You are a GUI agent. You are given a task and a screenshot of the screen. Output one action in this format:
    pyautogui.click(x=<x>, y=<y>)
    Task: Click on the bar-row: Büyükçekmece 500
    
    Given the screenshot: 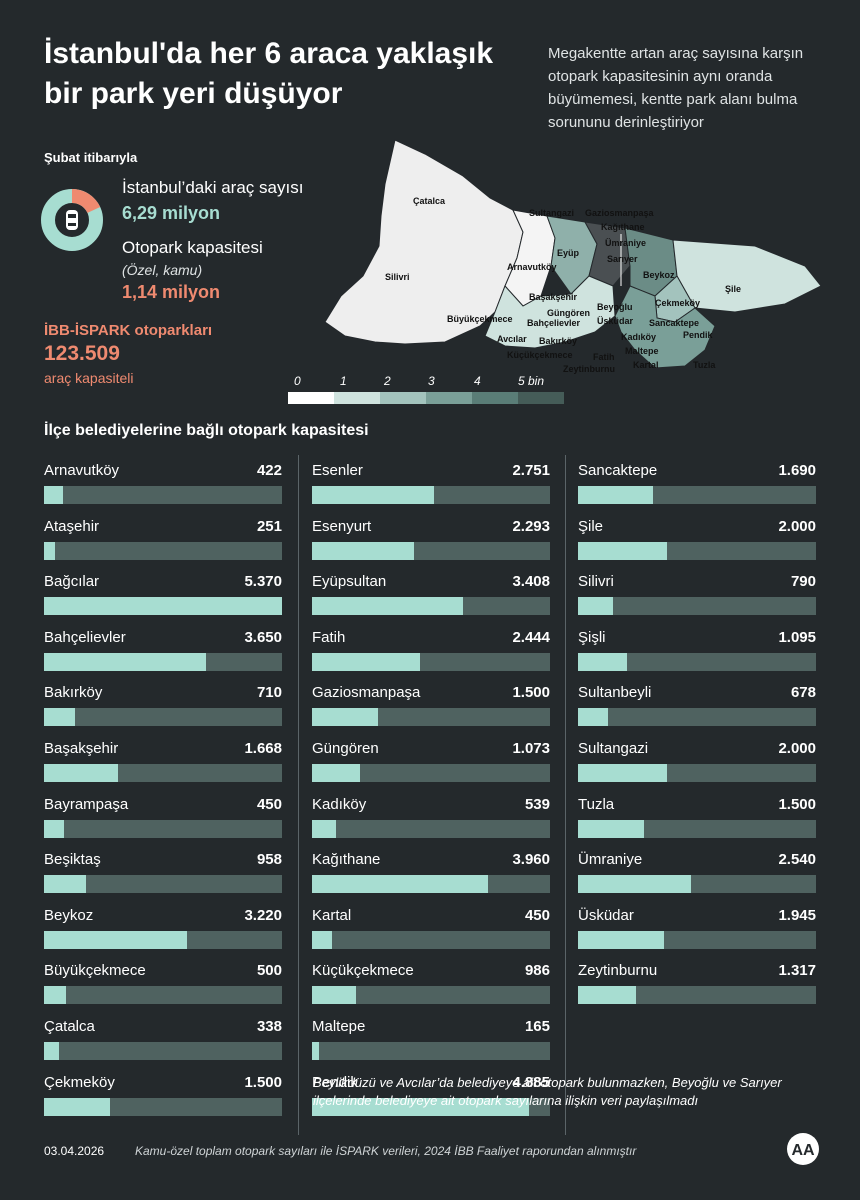 What is the action you would take?
    pyautogui.click(x=163, y=990)
    